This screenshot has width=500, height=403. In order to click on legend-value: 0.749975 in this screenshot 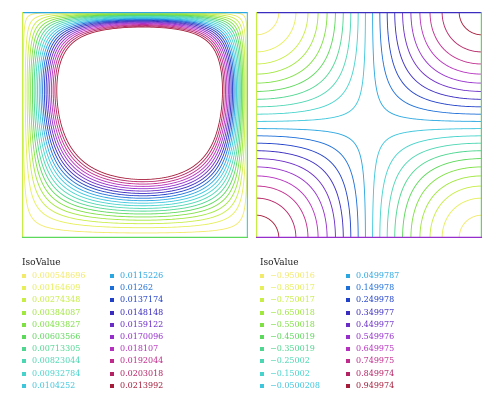, I will do `click(375, 361)`.